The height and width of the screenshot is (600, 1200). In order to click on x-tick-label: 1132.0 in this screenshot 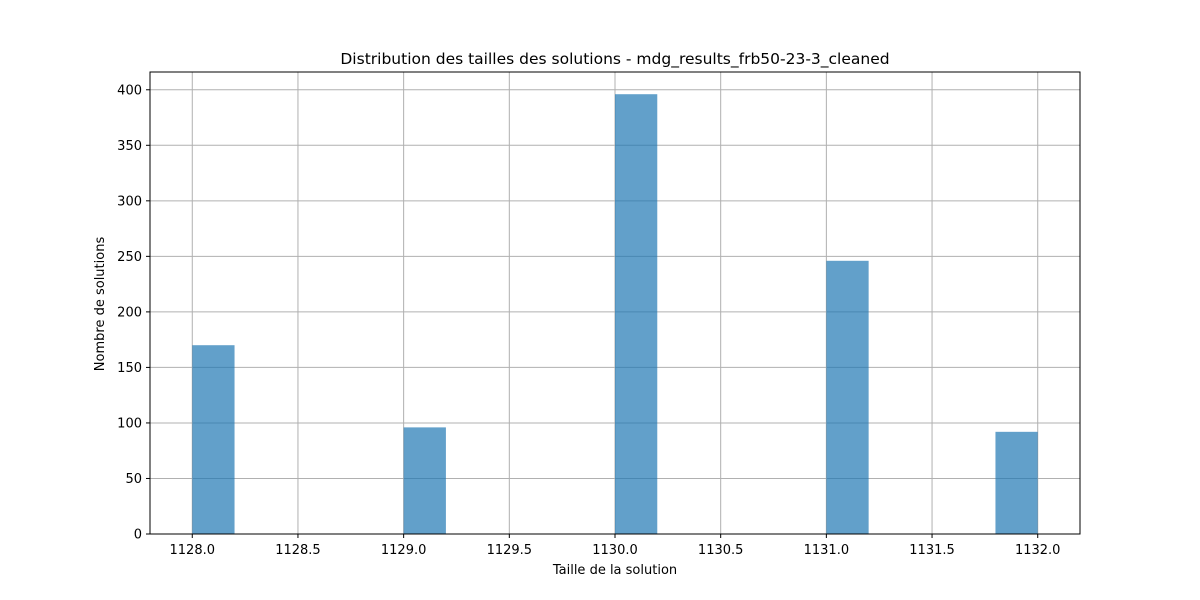, I will do `click(1038, 550)`.